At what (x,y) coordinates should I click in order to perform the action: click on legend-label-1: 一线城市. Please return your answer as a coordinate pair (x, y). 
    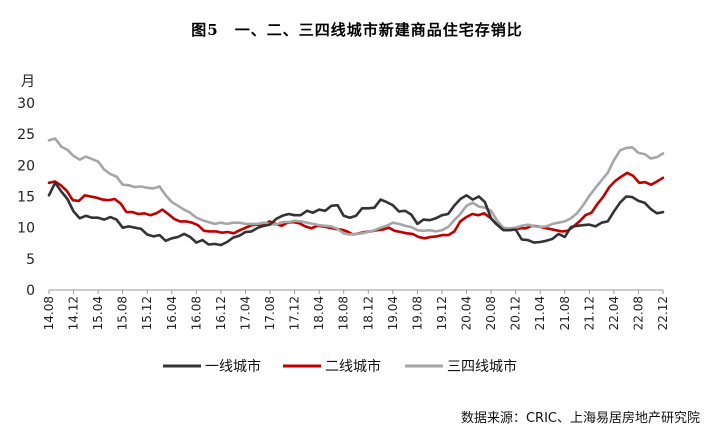
    Looking at the image, I should click on (233, 366).